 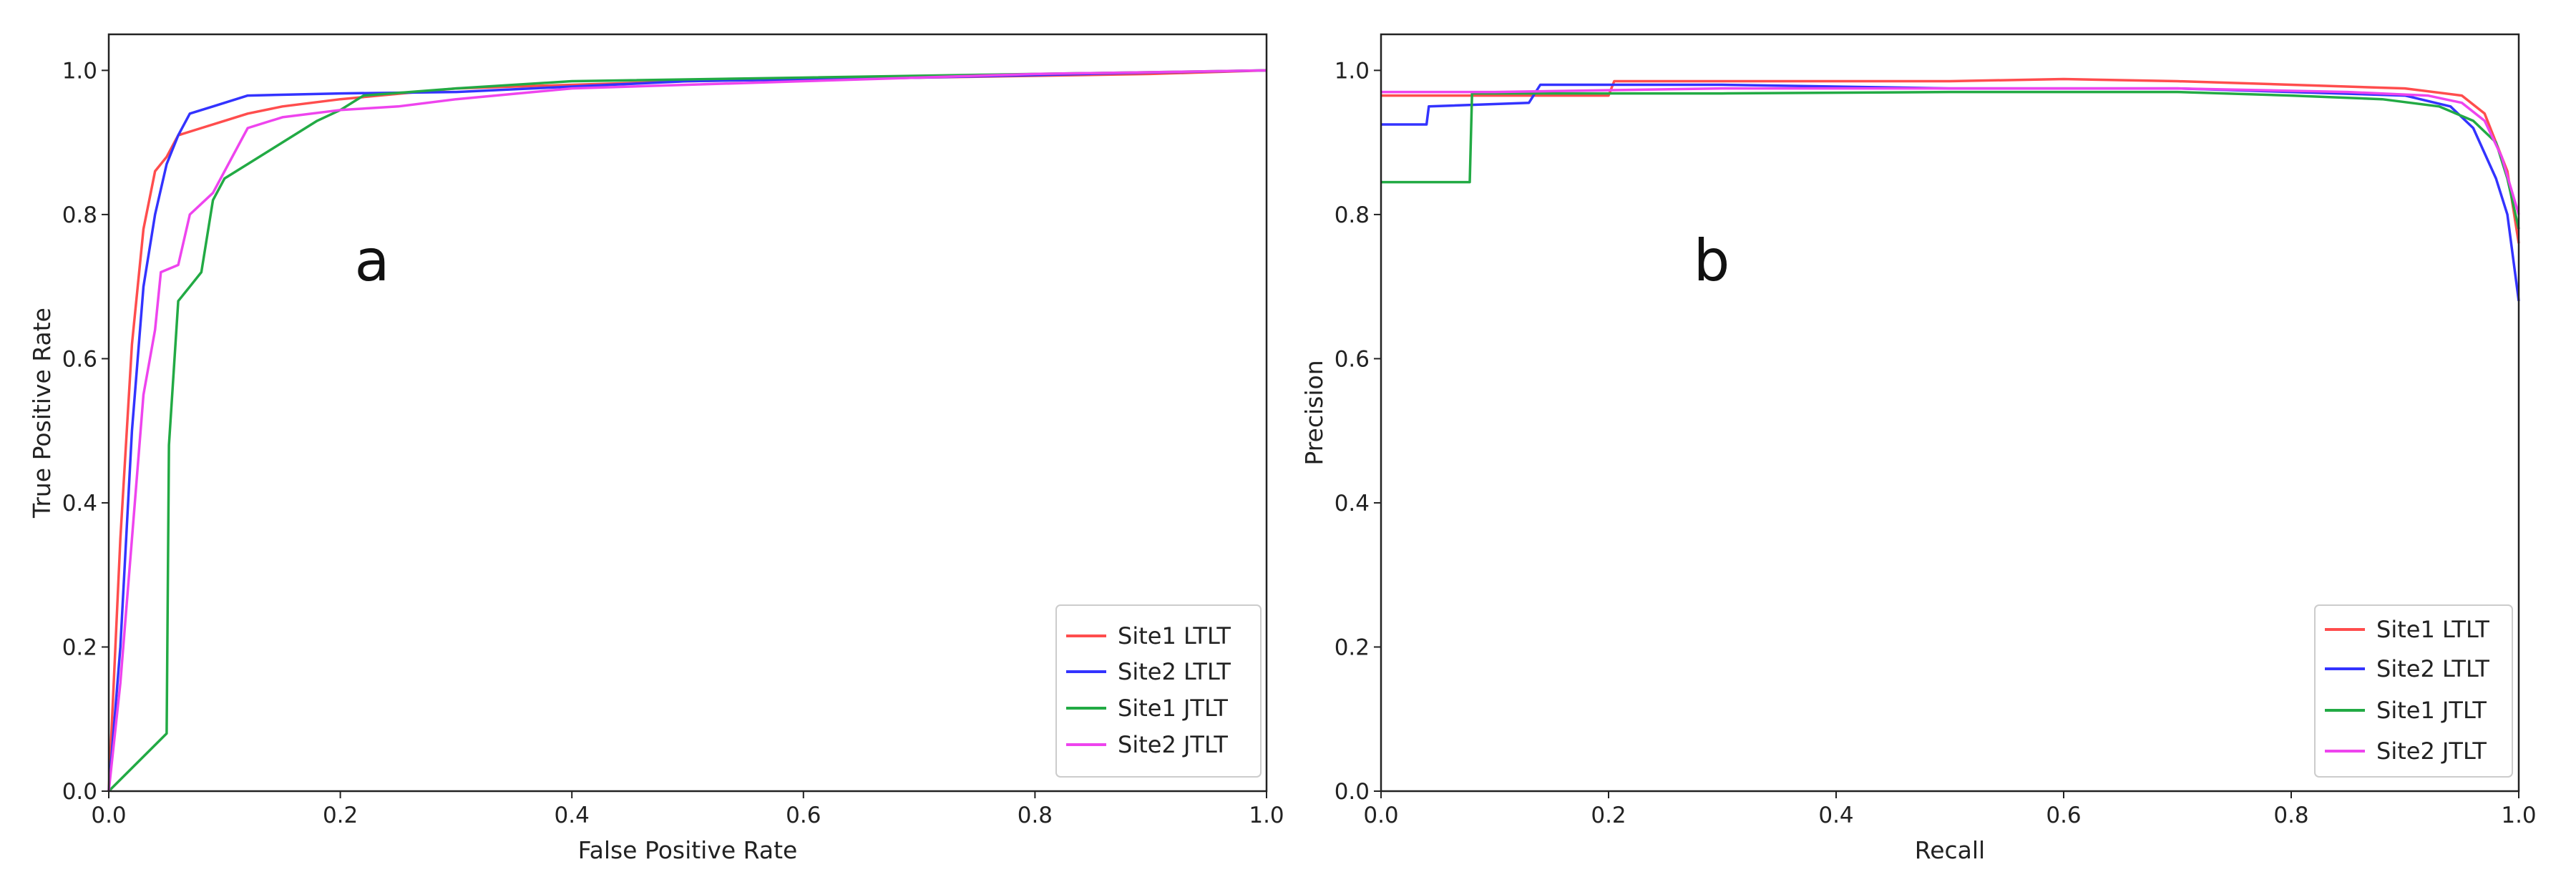 What do you see at coordinates (688, 850) in the screenshot?
I see `x-axis-label: False Positive Rate` at bounding box center [688, 850].